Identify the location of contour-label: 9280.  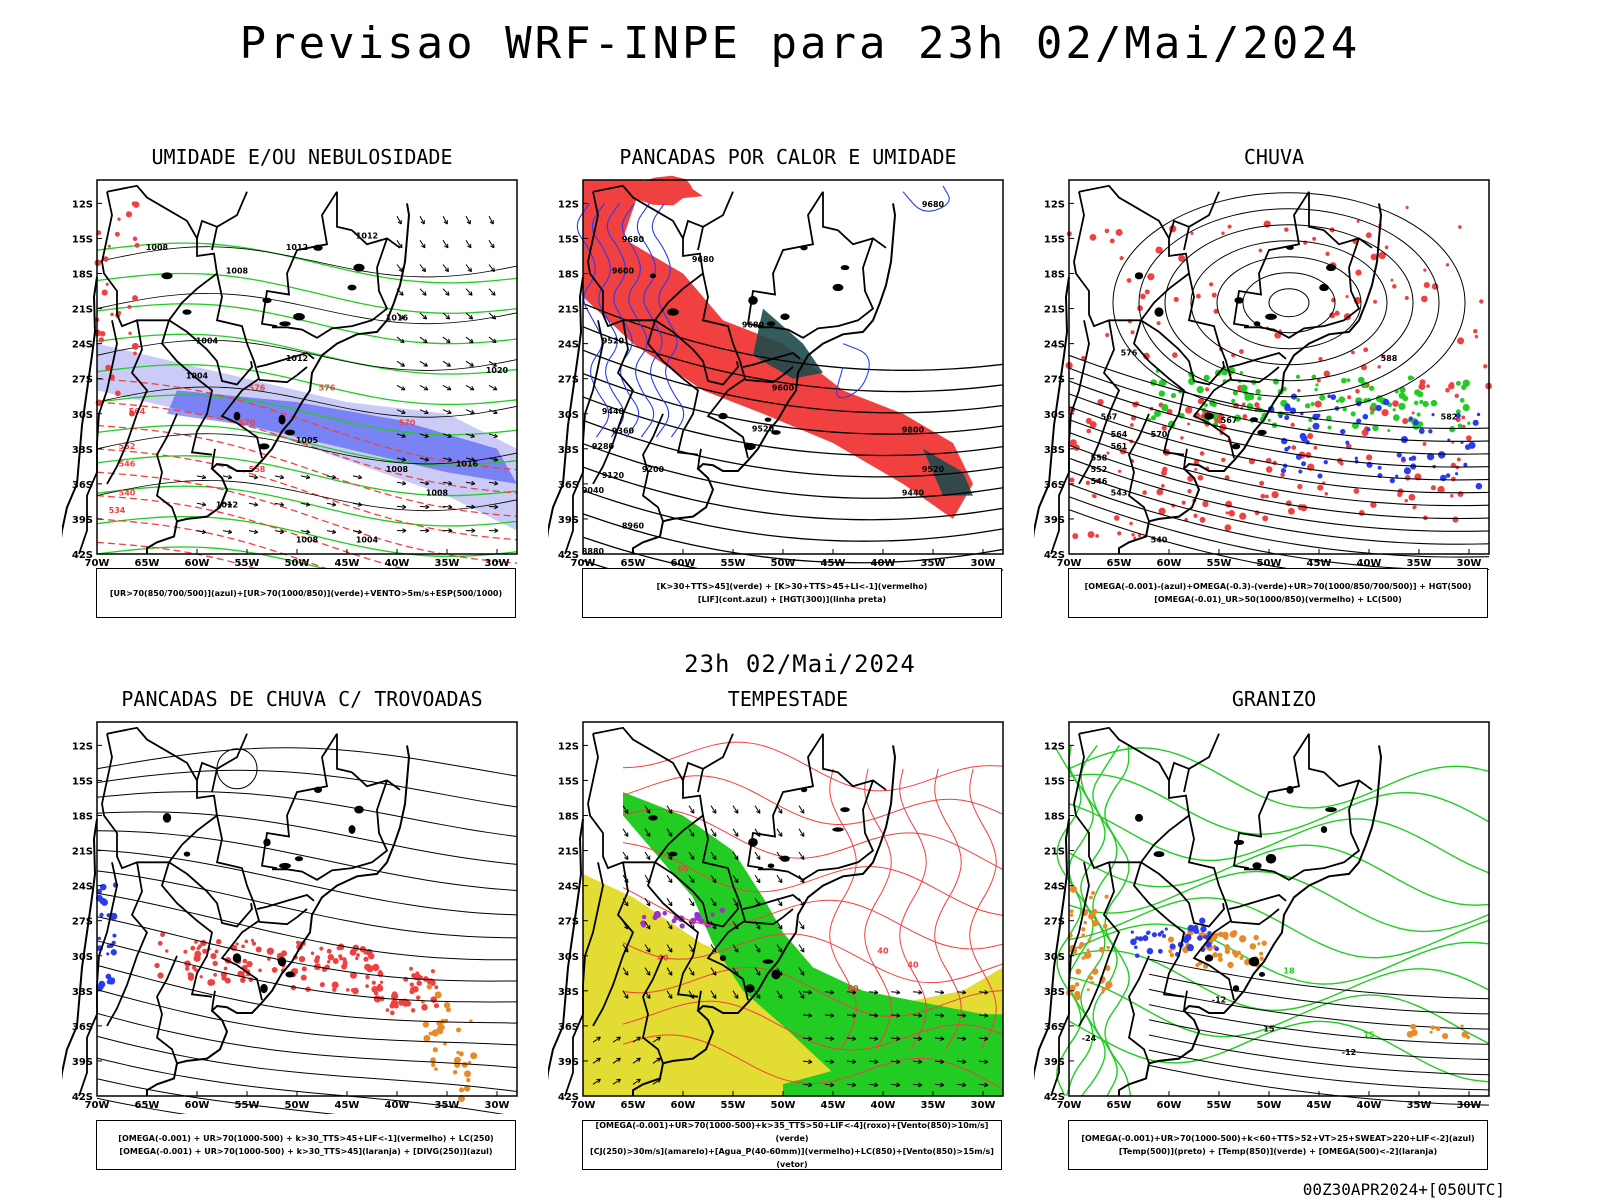
(603, 446).